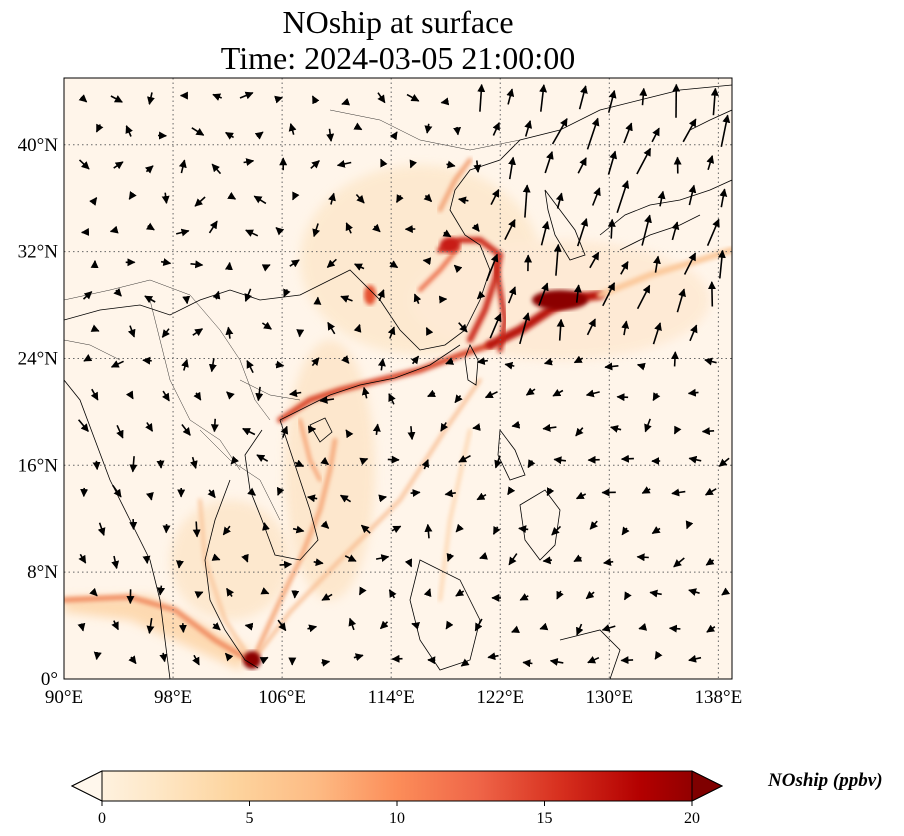  I want to click on lon-tick-label: 114°E, so click(391, 697).